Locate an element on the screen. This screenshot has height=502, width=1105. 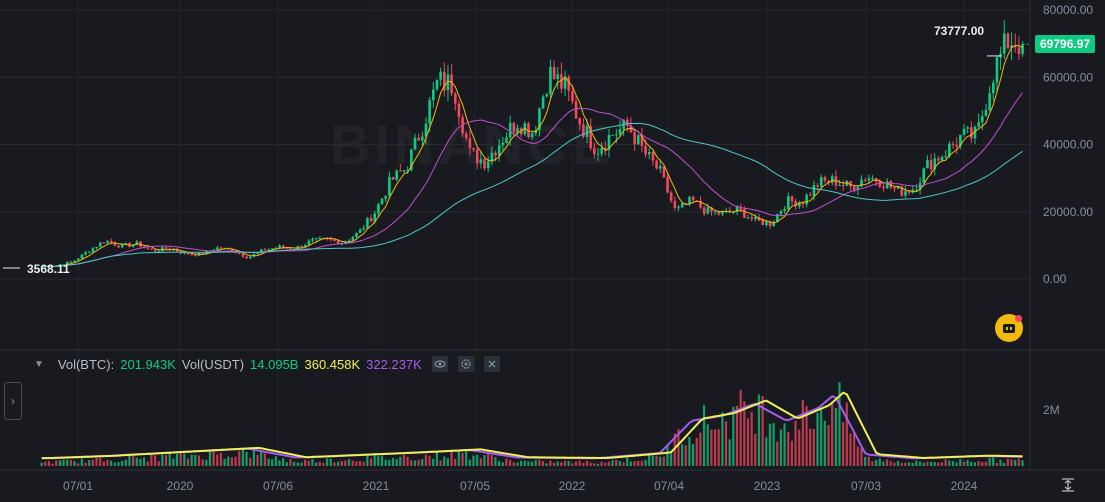
x-tick-label: 2024 is located at coordinates (964, 486).